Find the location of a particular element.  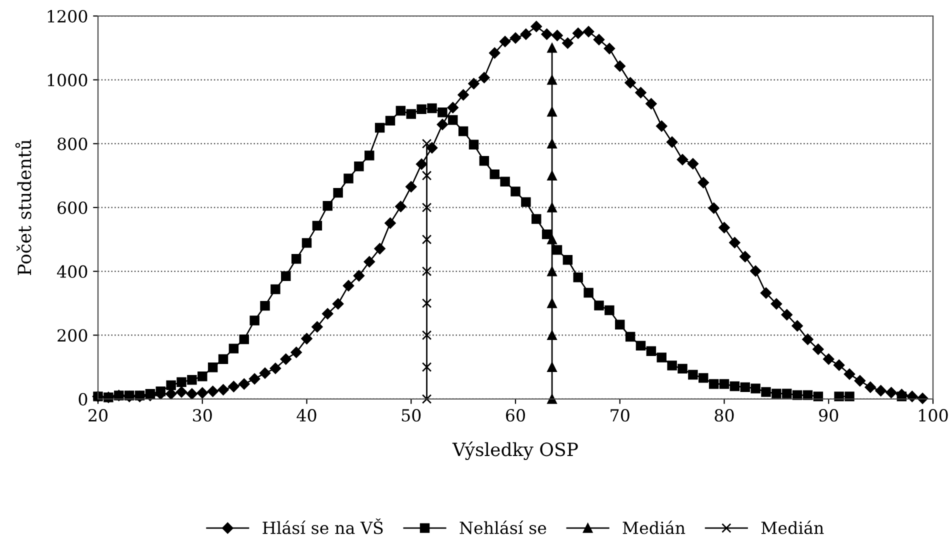

x-tick-label: 80 is located at coordinates (724, 415).